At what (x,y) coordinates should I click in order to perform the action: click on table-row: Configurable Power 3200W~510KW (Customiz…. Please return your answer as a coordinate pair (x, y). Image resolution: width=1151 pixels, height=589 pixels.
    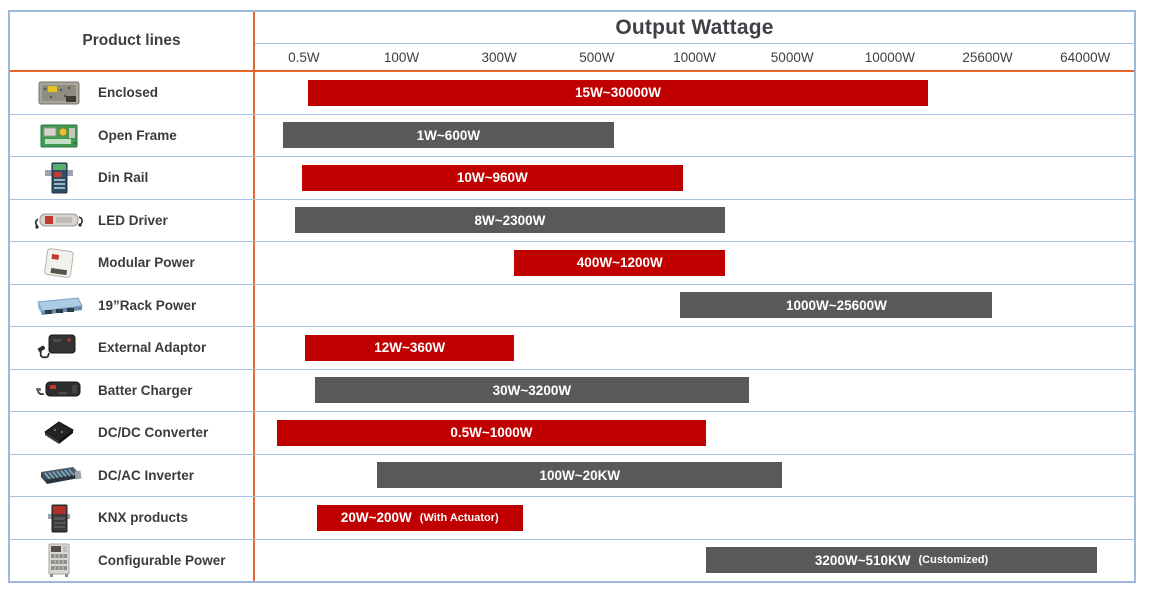
    Looking at the image, I should click on (572, 560).